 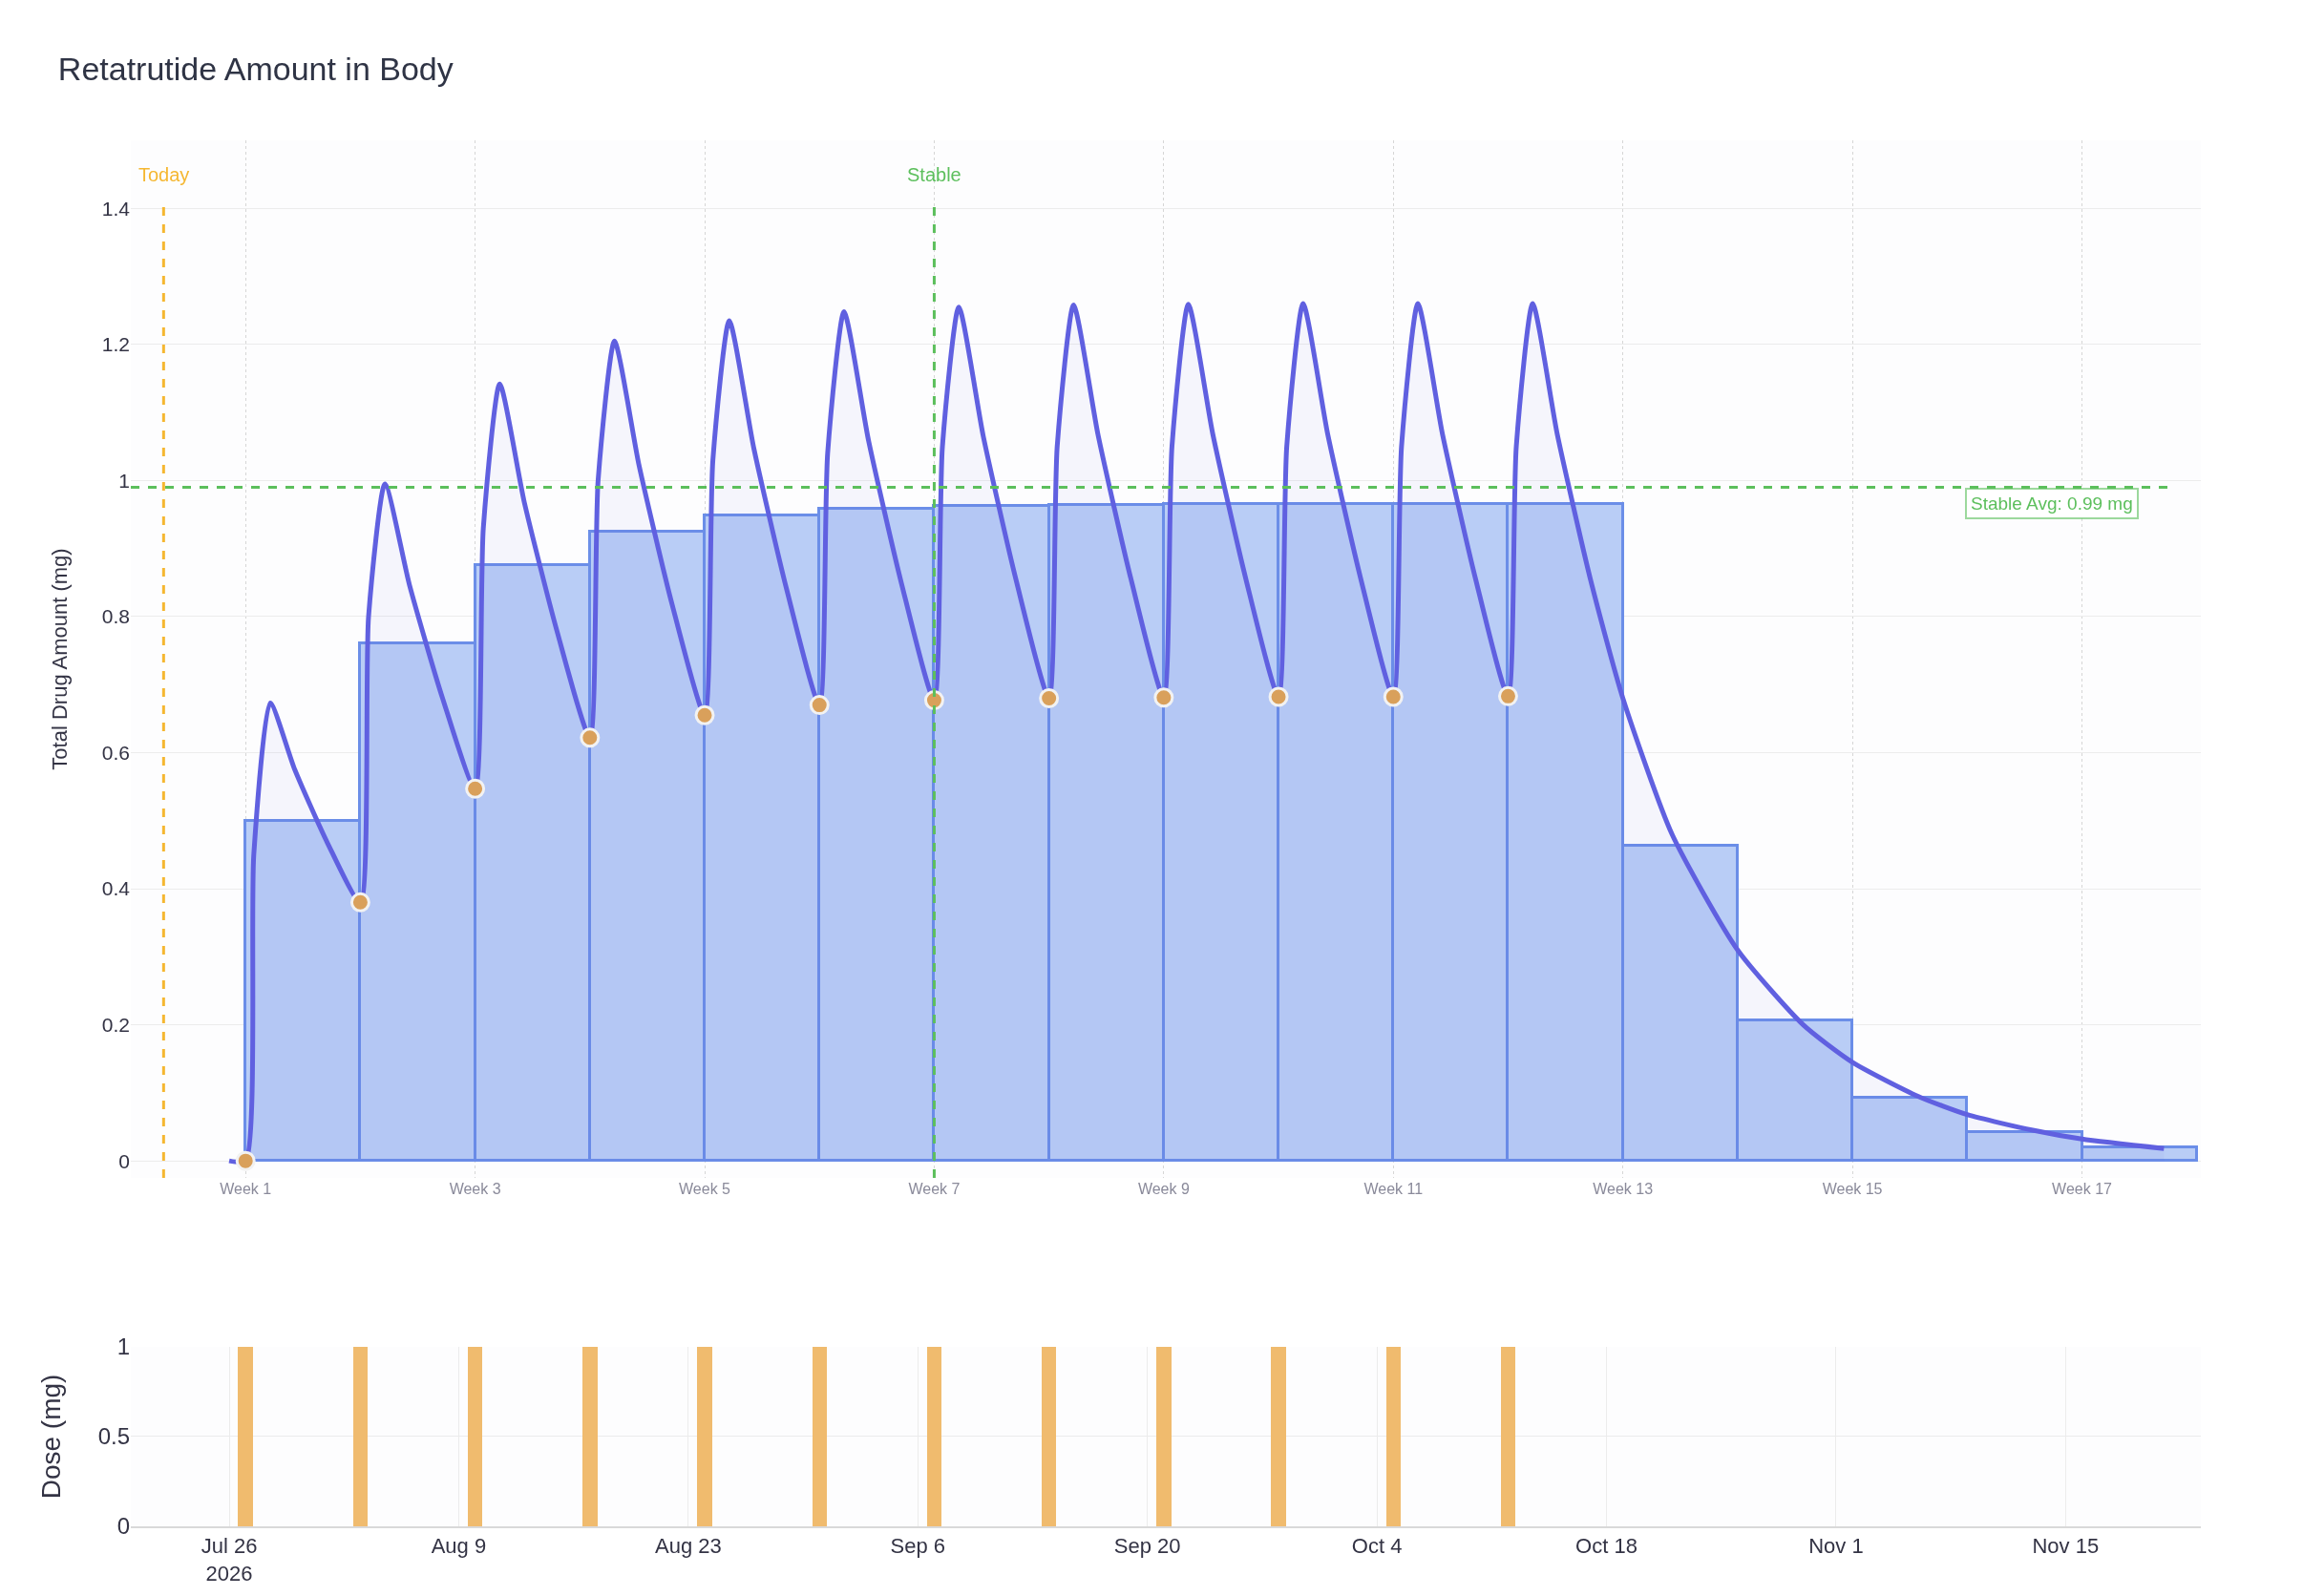 What do you see at coordinates (115, 753) in the screenshot?
I see `y-tick-label: 0.6` at bounding box center [115, 753].